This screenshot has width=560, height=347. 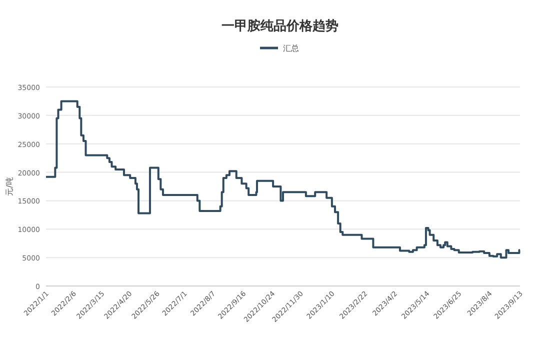 I want to click on y-axis-title: 元/吨, so click(x=9, y=186).